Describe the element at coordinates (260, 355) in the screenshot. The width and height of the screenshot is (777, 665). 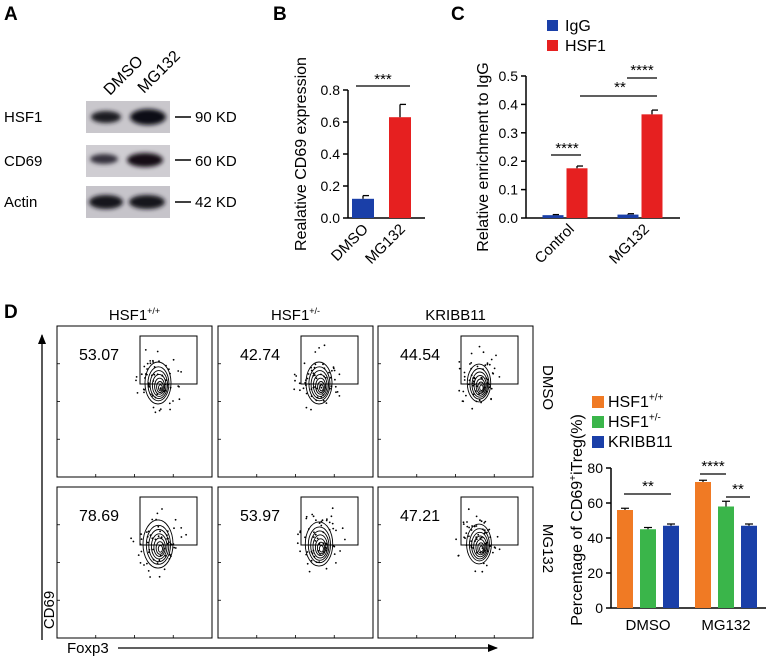
I see `gate-percentage: 42.74` at that location.